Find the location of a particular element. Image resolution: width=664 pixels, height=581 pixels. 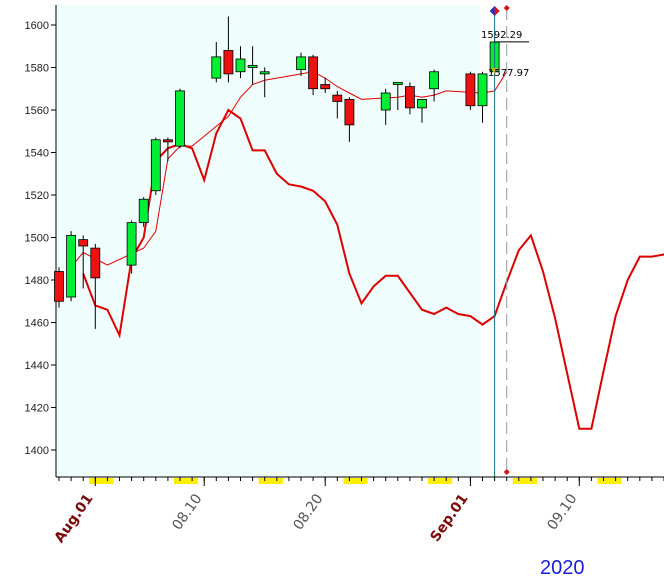

x-tick-label: 09.10 is located at coordinates (562, 512).